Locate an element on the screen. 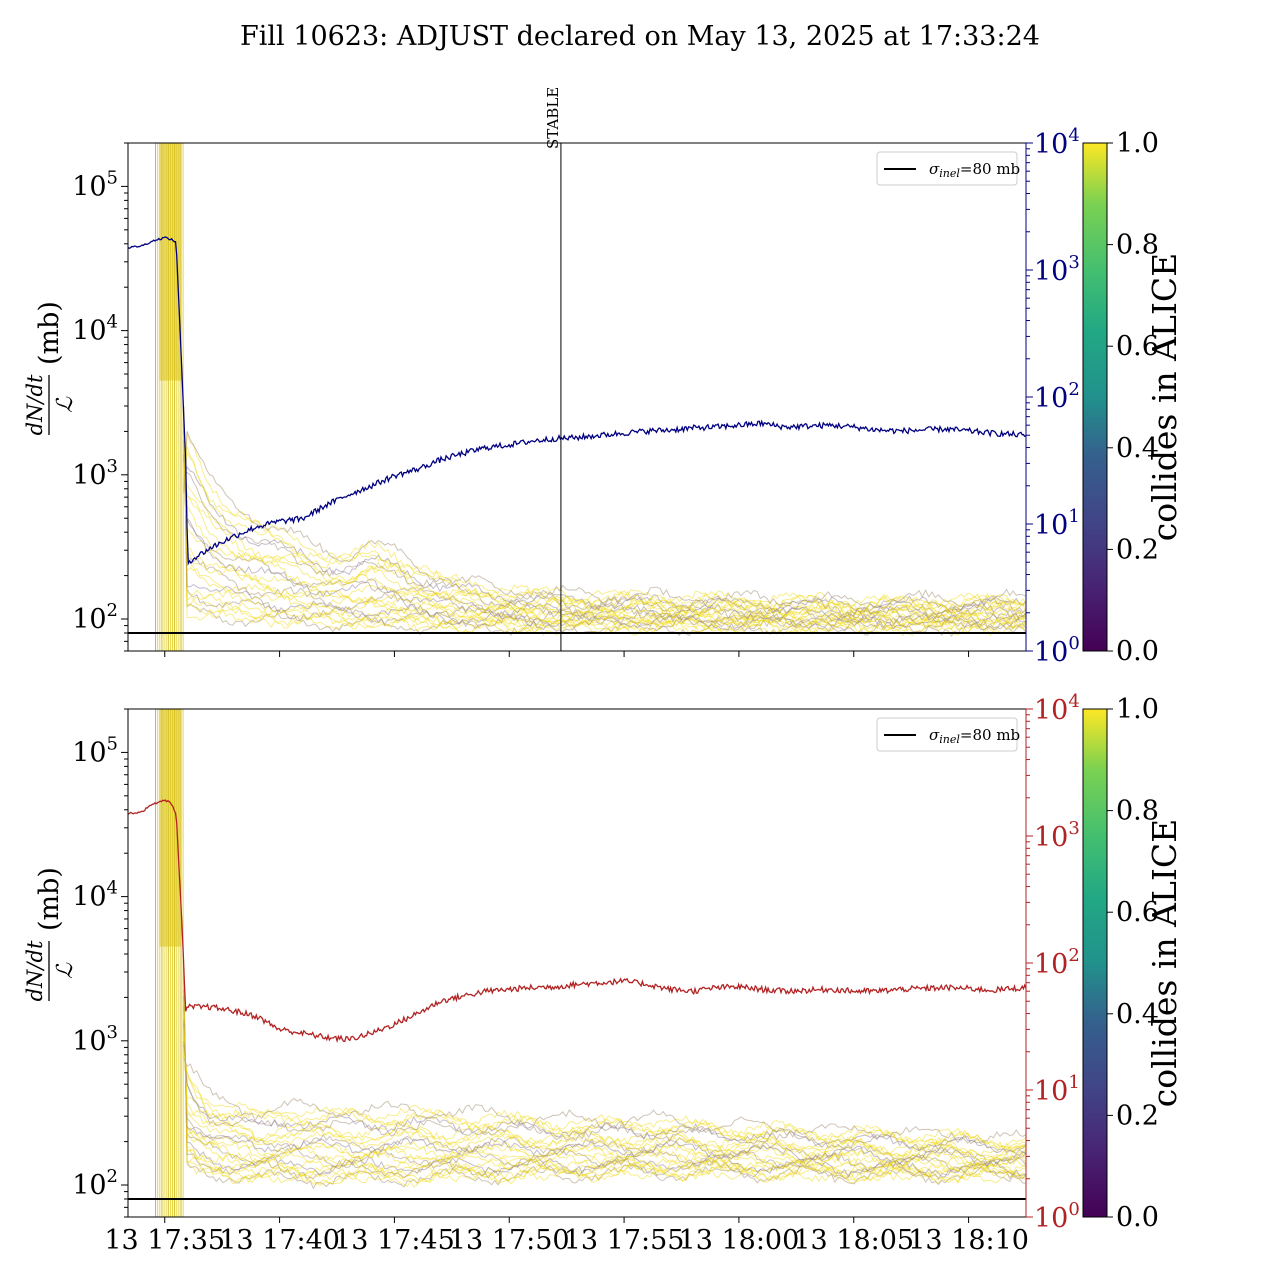 This screenshot has height=1280, width=1280. colorbar-gradient is located at coordinates (1095, 963).